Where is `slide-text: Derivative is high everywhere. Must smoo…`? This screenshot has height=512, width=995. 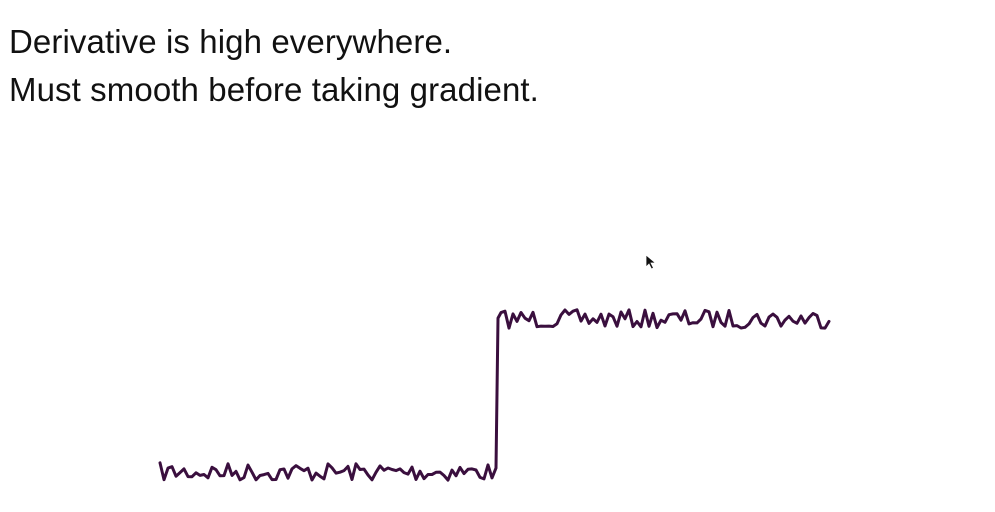
slide-text: Derivative is high everywhere. Must smoo… is located at coordinates (274, 66).